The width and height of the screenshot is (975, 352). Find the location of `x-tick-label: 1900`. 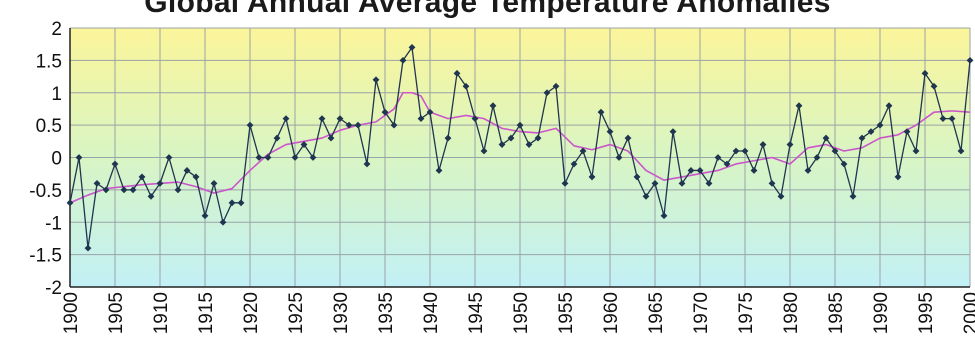

x-tick-label: 1900 is located at coordinates (71, 313).